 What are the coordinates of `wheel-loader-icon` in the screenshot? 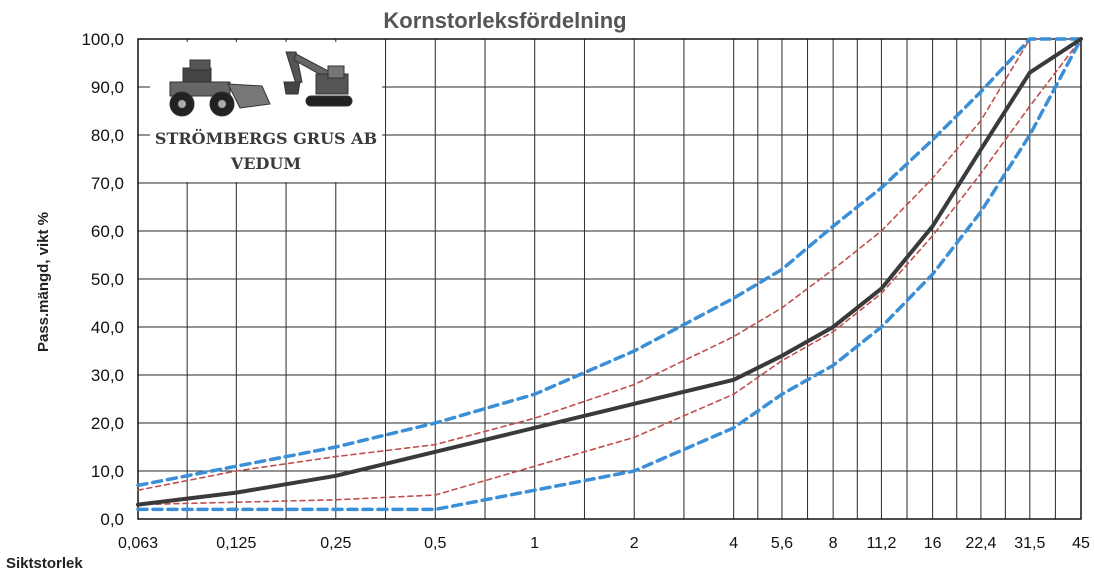 It's located at (220, 88).